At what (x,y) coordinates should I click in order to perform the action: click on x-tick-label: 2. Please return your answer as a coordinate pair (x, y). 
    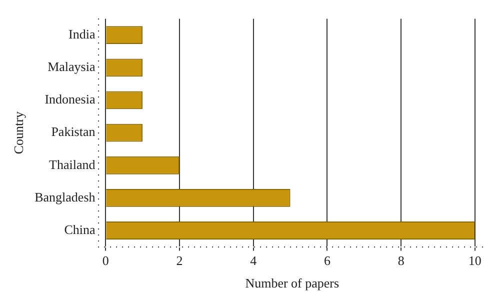
    Looking at the image, I should click on (179, 260).